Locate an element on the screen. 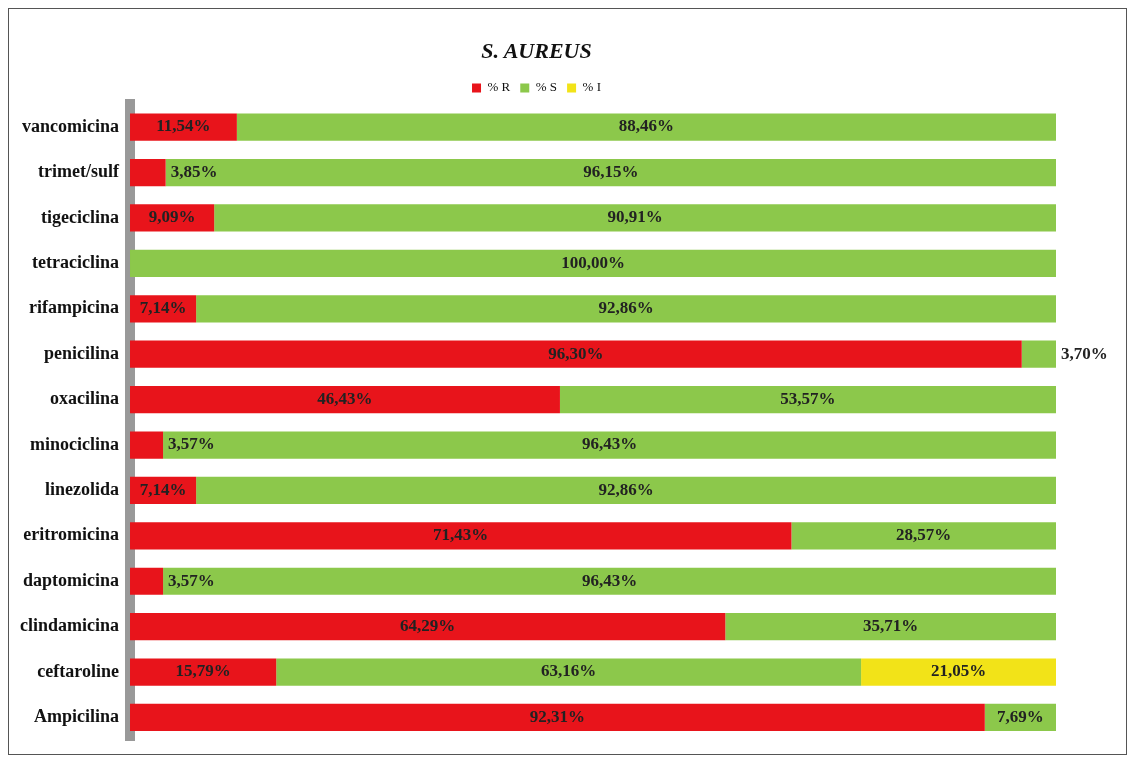  data-label: 21,05% is located at coordinates (958, 671).